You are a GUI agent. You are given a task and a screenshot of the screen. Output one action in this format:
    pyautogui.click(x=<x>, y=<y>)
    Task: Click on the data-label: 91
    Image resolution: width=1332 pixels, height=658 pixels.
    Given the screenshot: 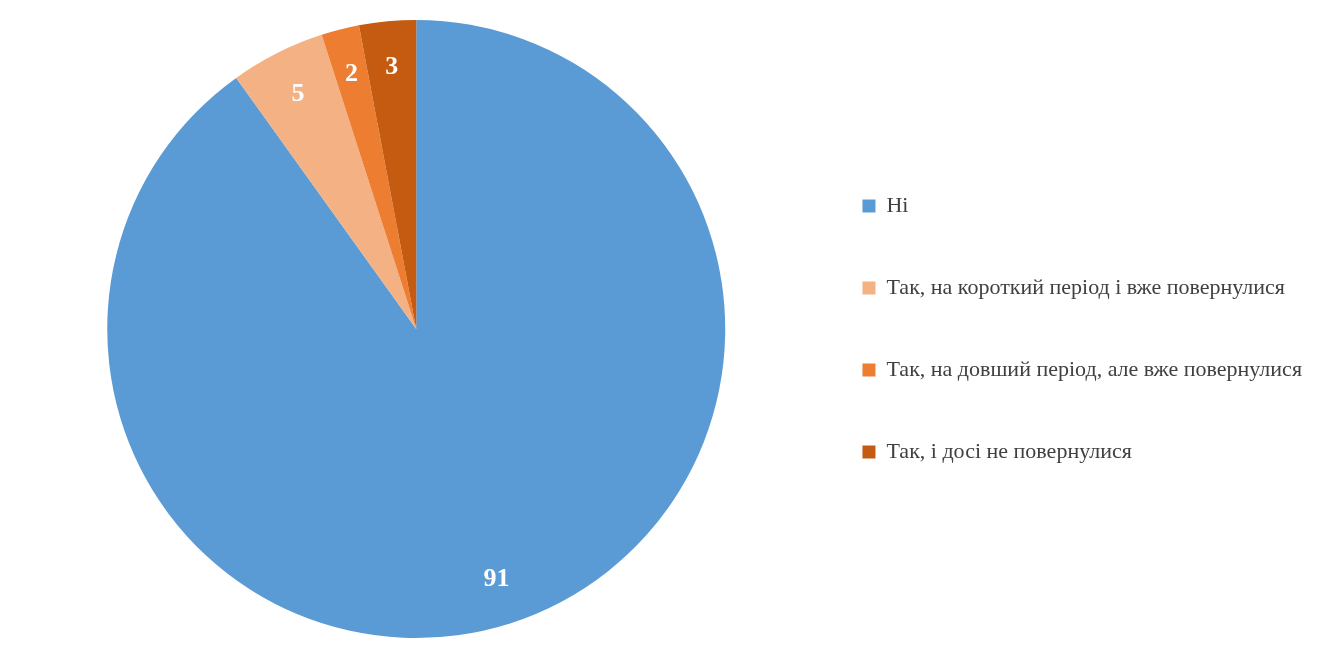 What is the action you would take?
    pyautogui.click(x=496, y=577)
    